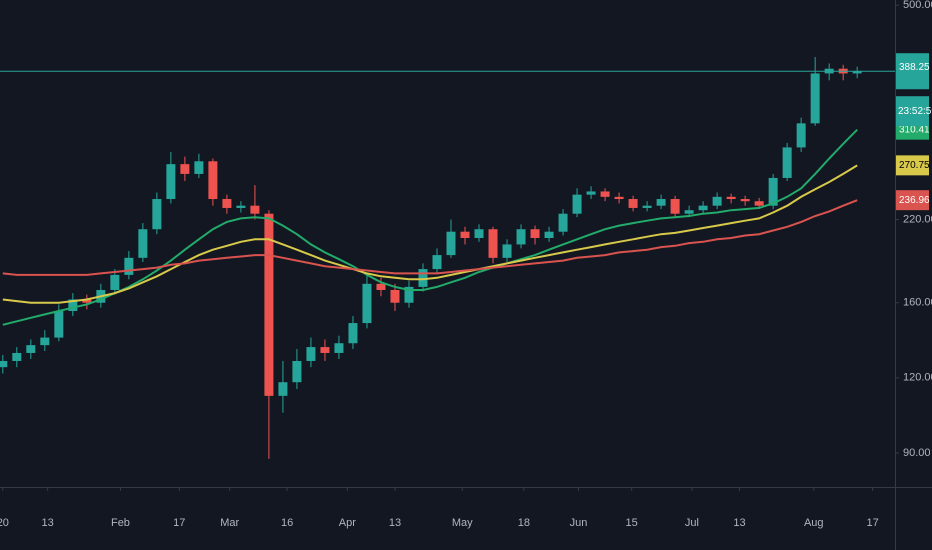  I want to click on y-tick-label: 160.00, so click(917, 303).